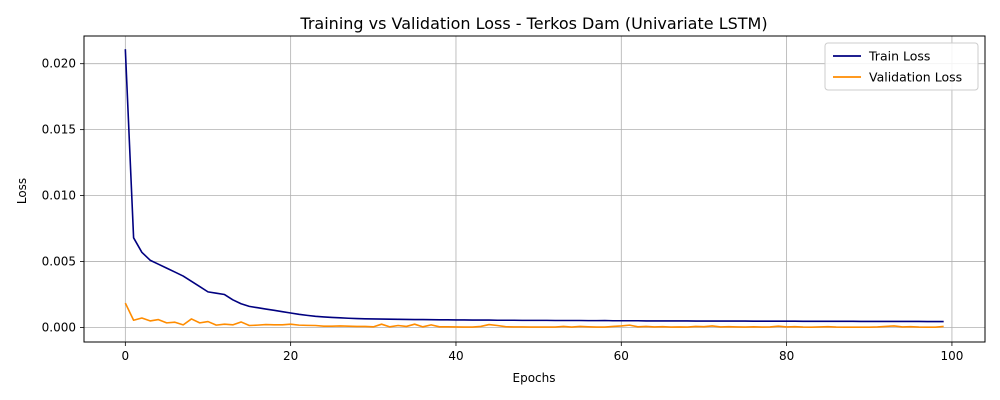 This screenshot has height=400, width=1000. Describe the element at coordinates (126, 356) in the screenshot. I see `x-tick-label: 0` at that location.